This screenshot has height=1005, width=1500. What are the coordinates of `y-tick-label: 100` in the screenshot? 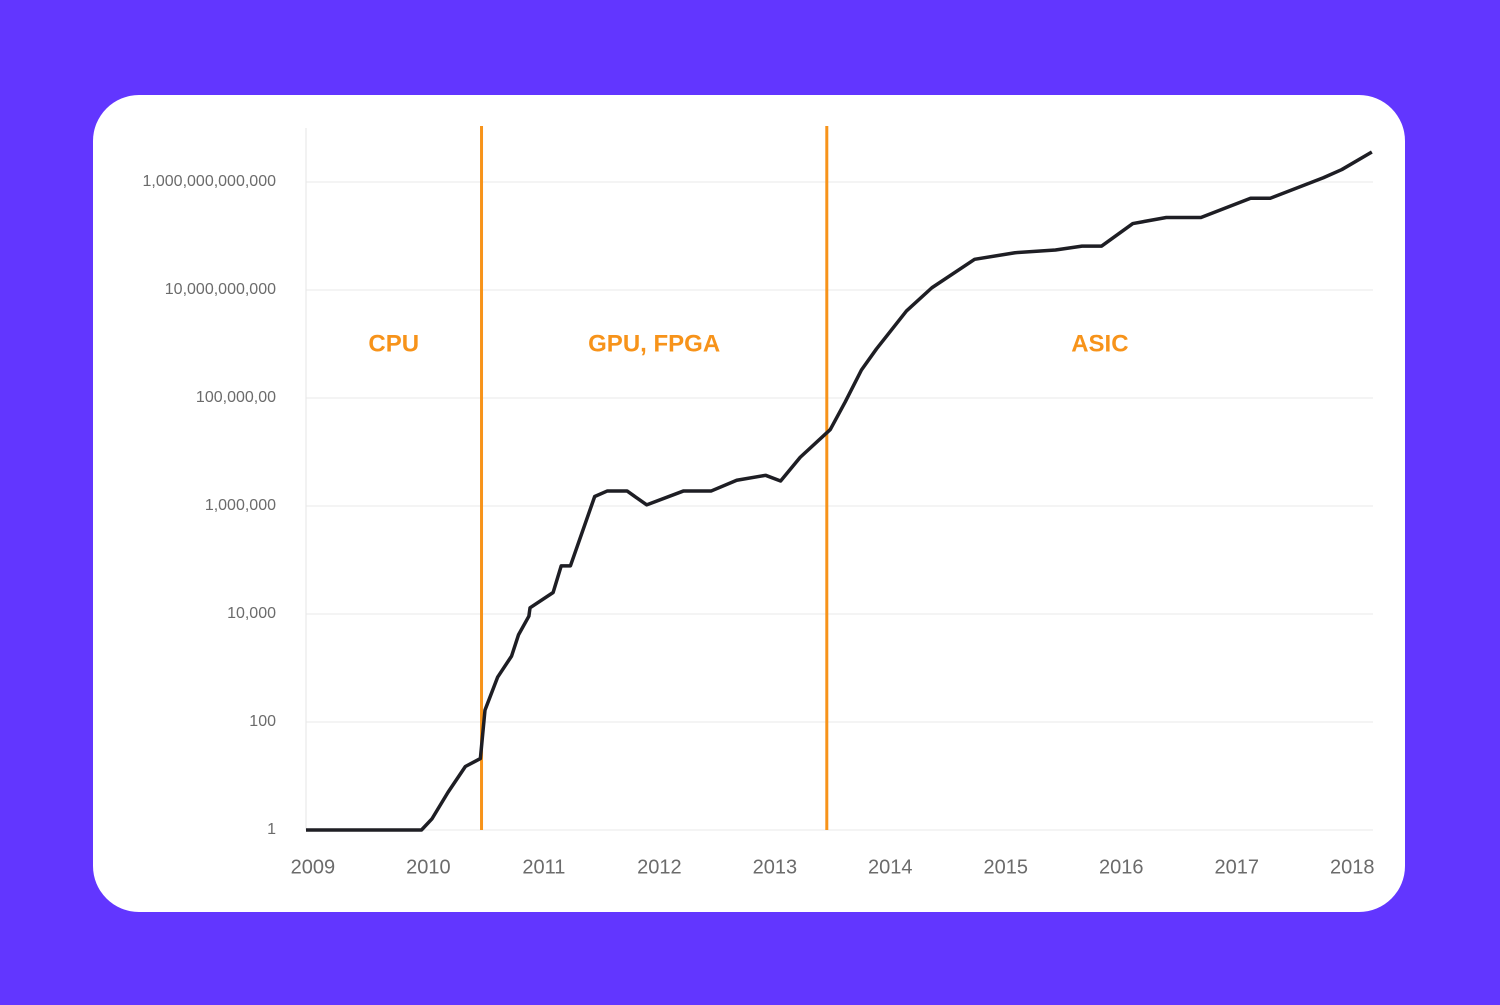 It's located at (262, 721).